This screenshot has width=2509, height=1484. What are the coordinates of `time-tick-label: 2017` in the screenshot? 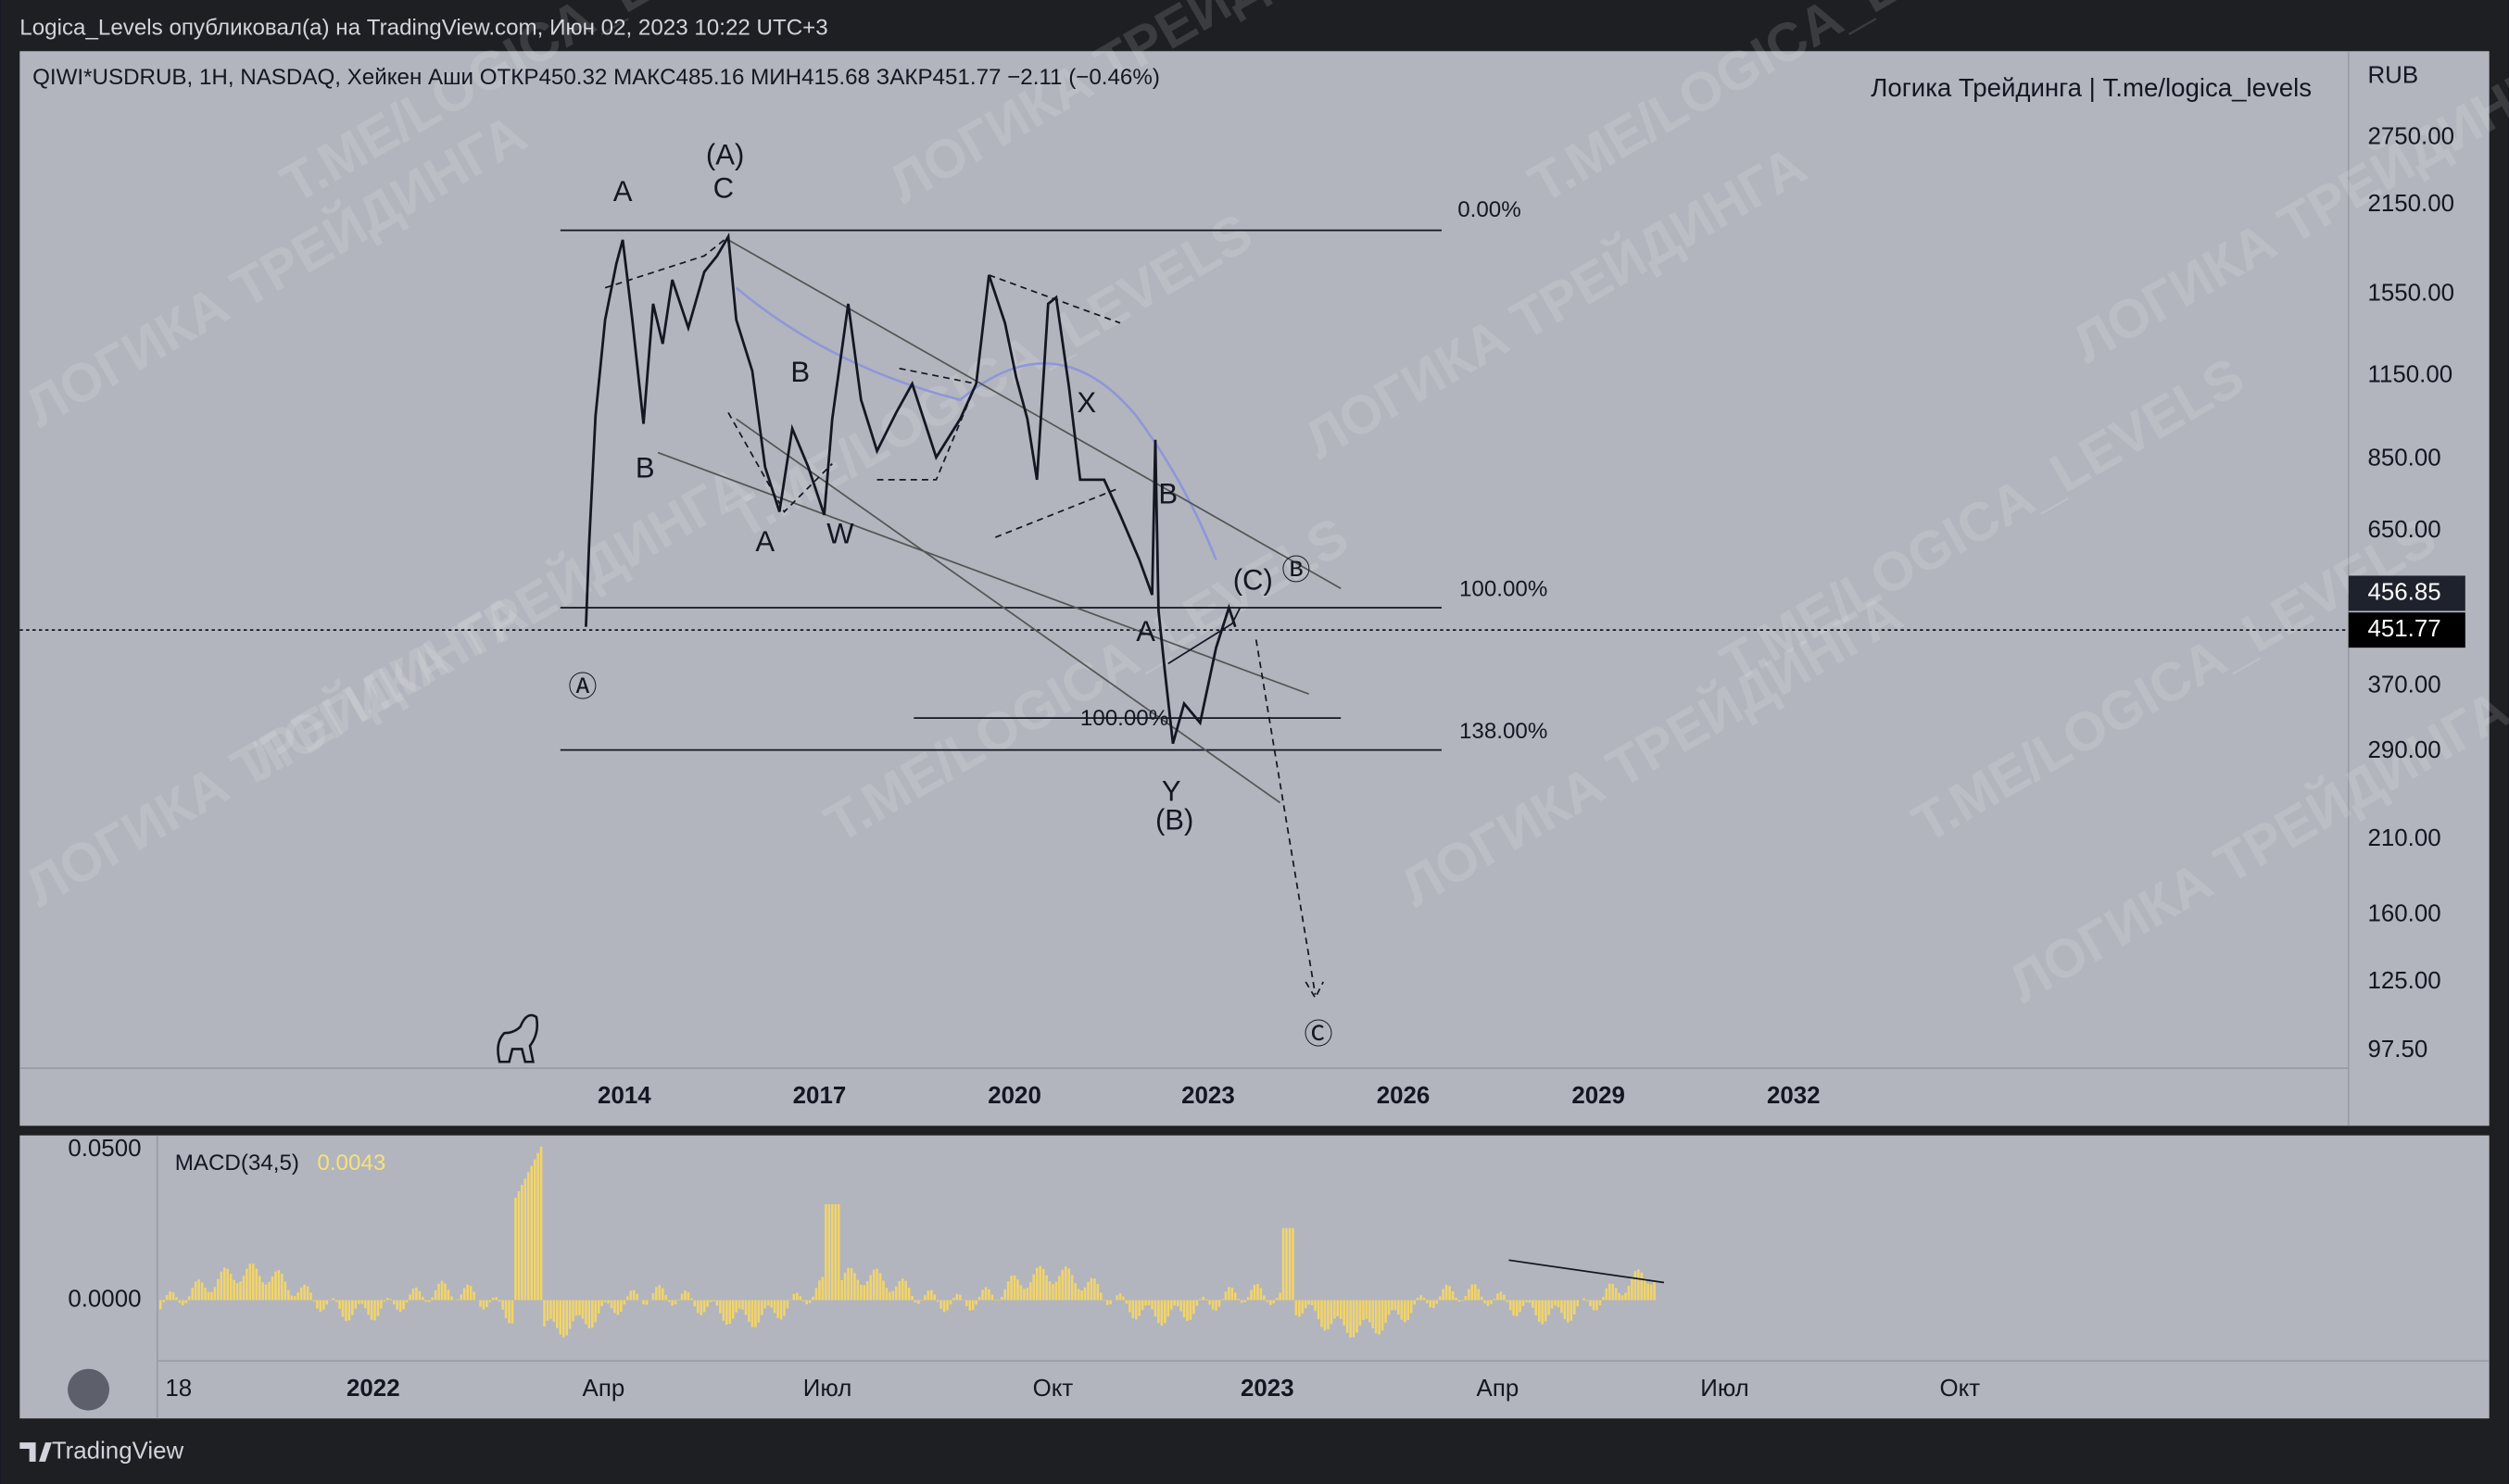 It's located at (820, 1096).